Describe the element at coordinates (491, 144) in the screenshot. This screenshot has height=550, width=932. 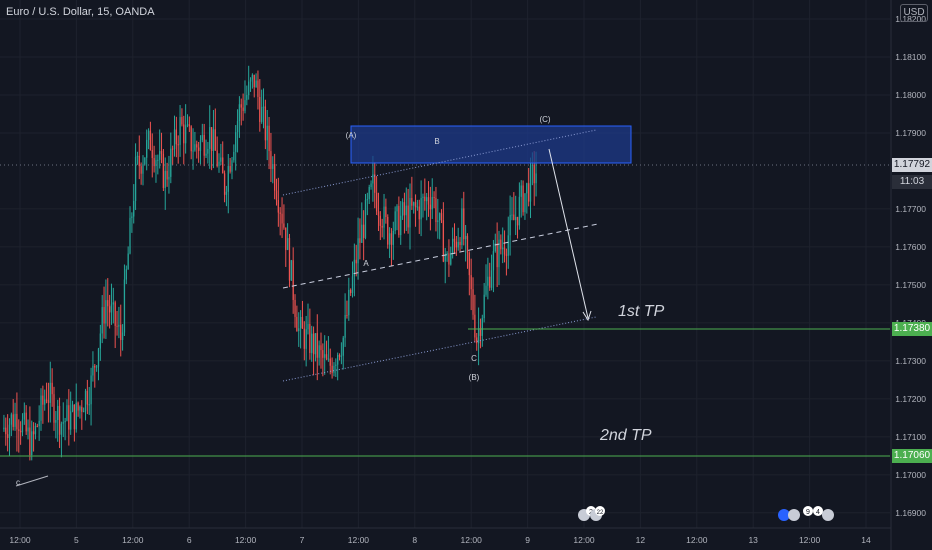
I see `resistance-zone` at that location.